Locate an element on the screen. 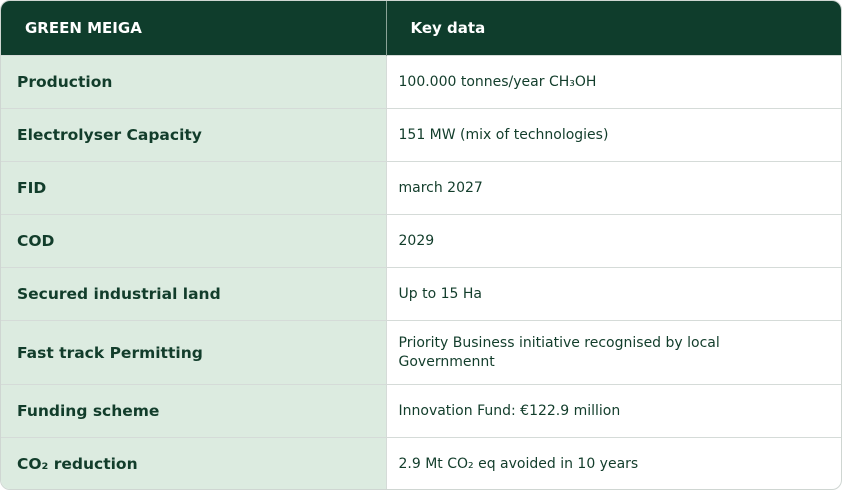 The height and width of the screenshot is (490, 842). row-label: Fast track Permitting is located at coordinates (193, 352).